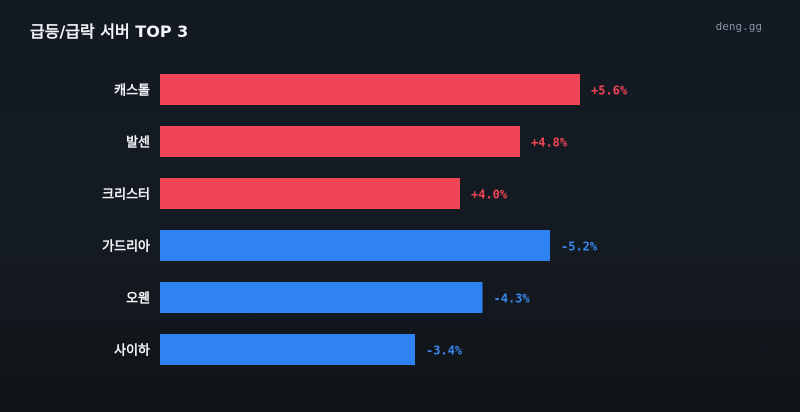  I want to click on chart-title: 급등/급락 서버 TOP 3, so click(109, 31).